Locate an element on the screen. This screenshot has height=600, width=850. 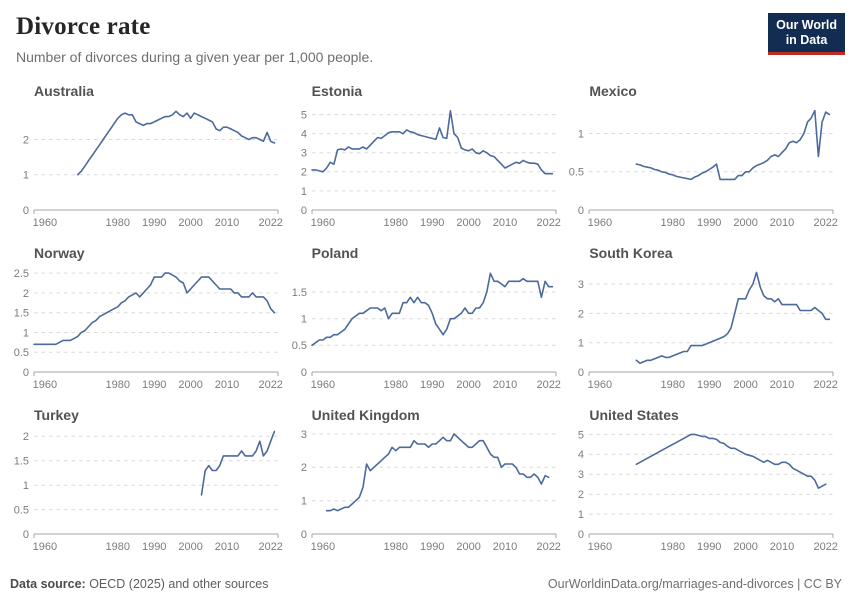
chart-title: Turkey is located at coordinates (56, 415).